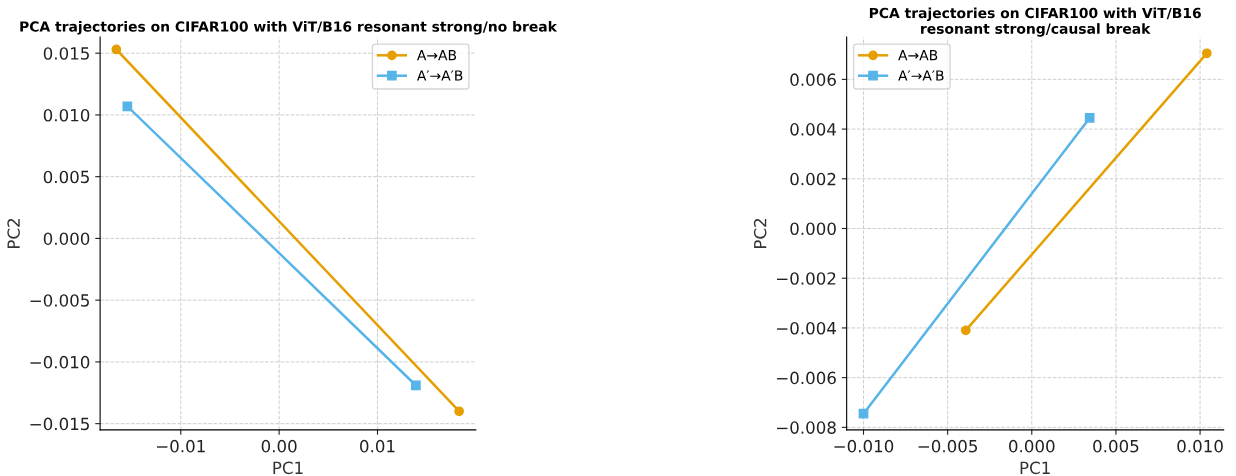  What do you see at coordinates (806, 378) in the screenshot?
I see `y-tick-label: −0.006` at bounding box center [806, 378].